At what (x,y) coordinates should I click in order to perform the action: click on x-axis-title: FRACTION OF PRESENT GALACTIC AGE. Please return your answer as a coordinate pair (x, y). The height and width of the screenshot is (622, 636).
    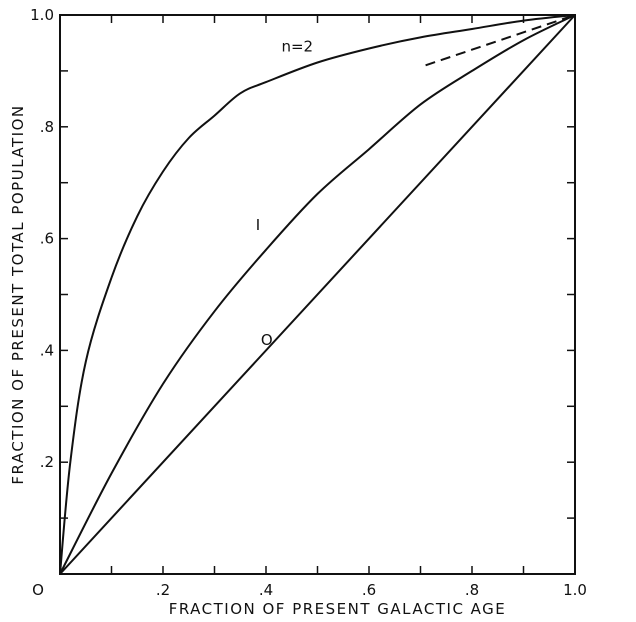
    Looking at the image, I should click on (338, 609).